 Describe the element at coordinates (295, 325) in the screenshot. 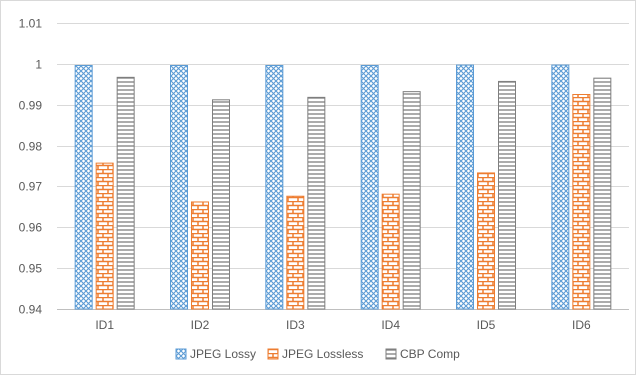

I see `x-tick-label: ID3` at that location.